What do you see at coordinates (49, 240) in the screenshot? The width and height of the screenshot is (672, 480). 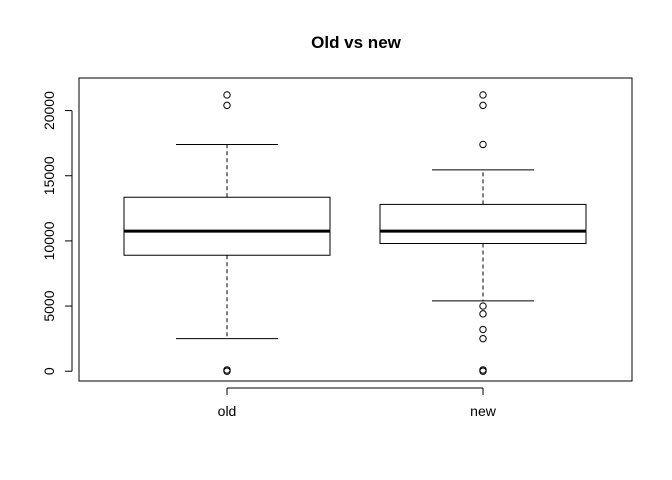 I see `y-tick-label: 10000` at bounding box center [49, 240].